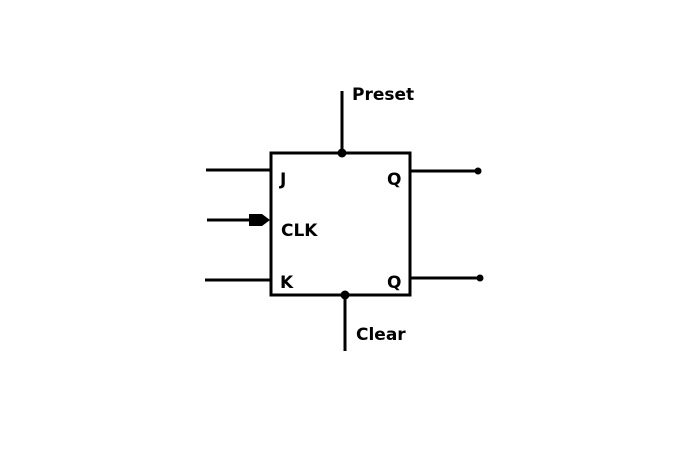  I want to click on q-bar-label: Q, so click(394, 283).